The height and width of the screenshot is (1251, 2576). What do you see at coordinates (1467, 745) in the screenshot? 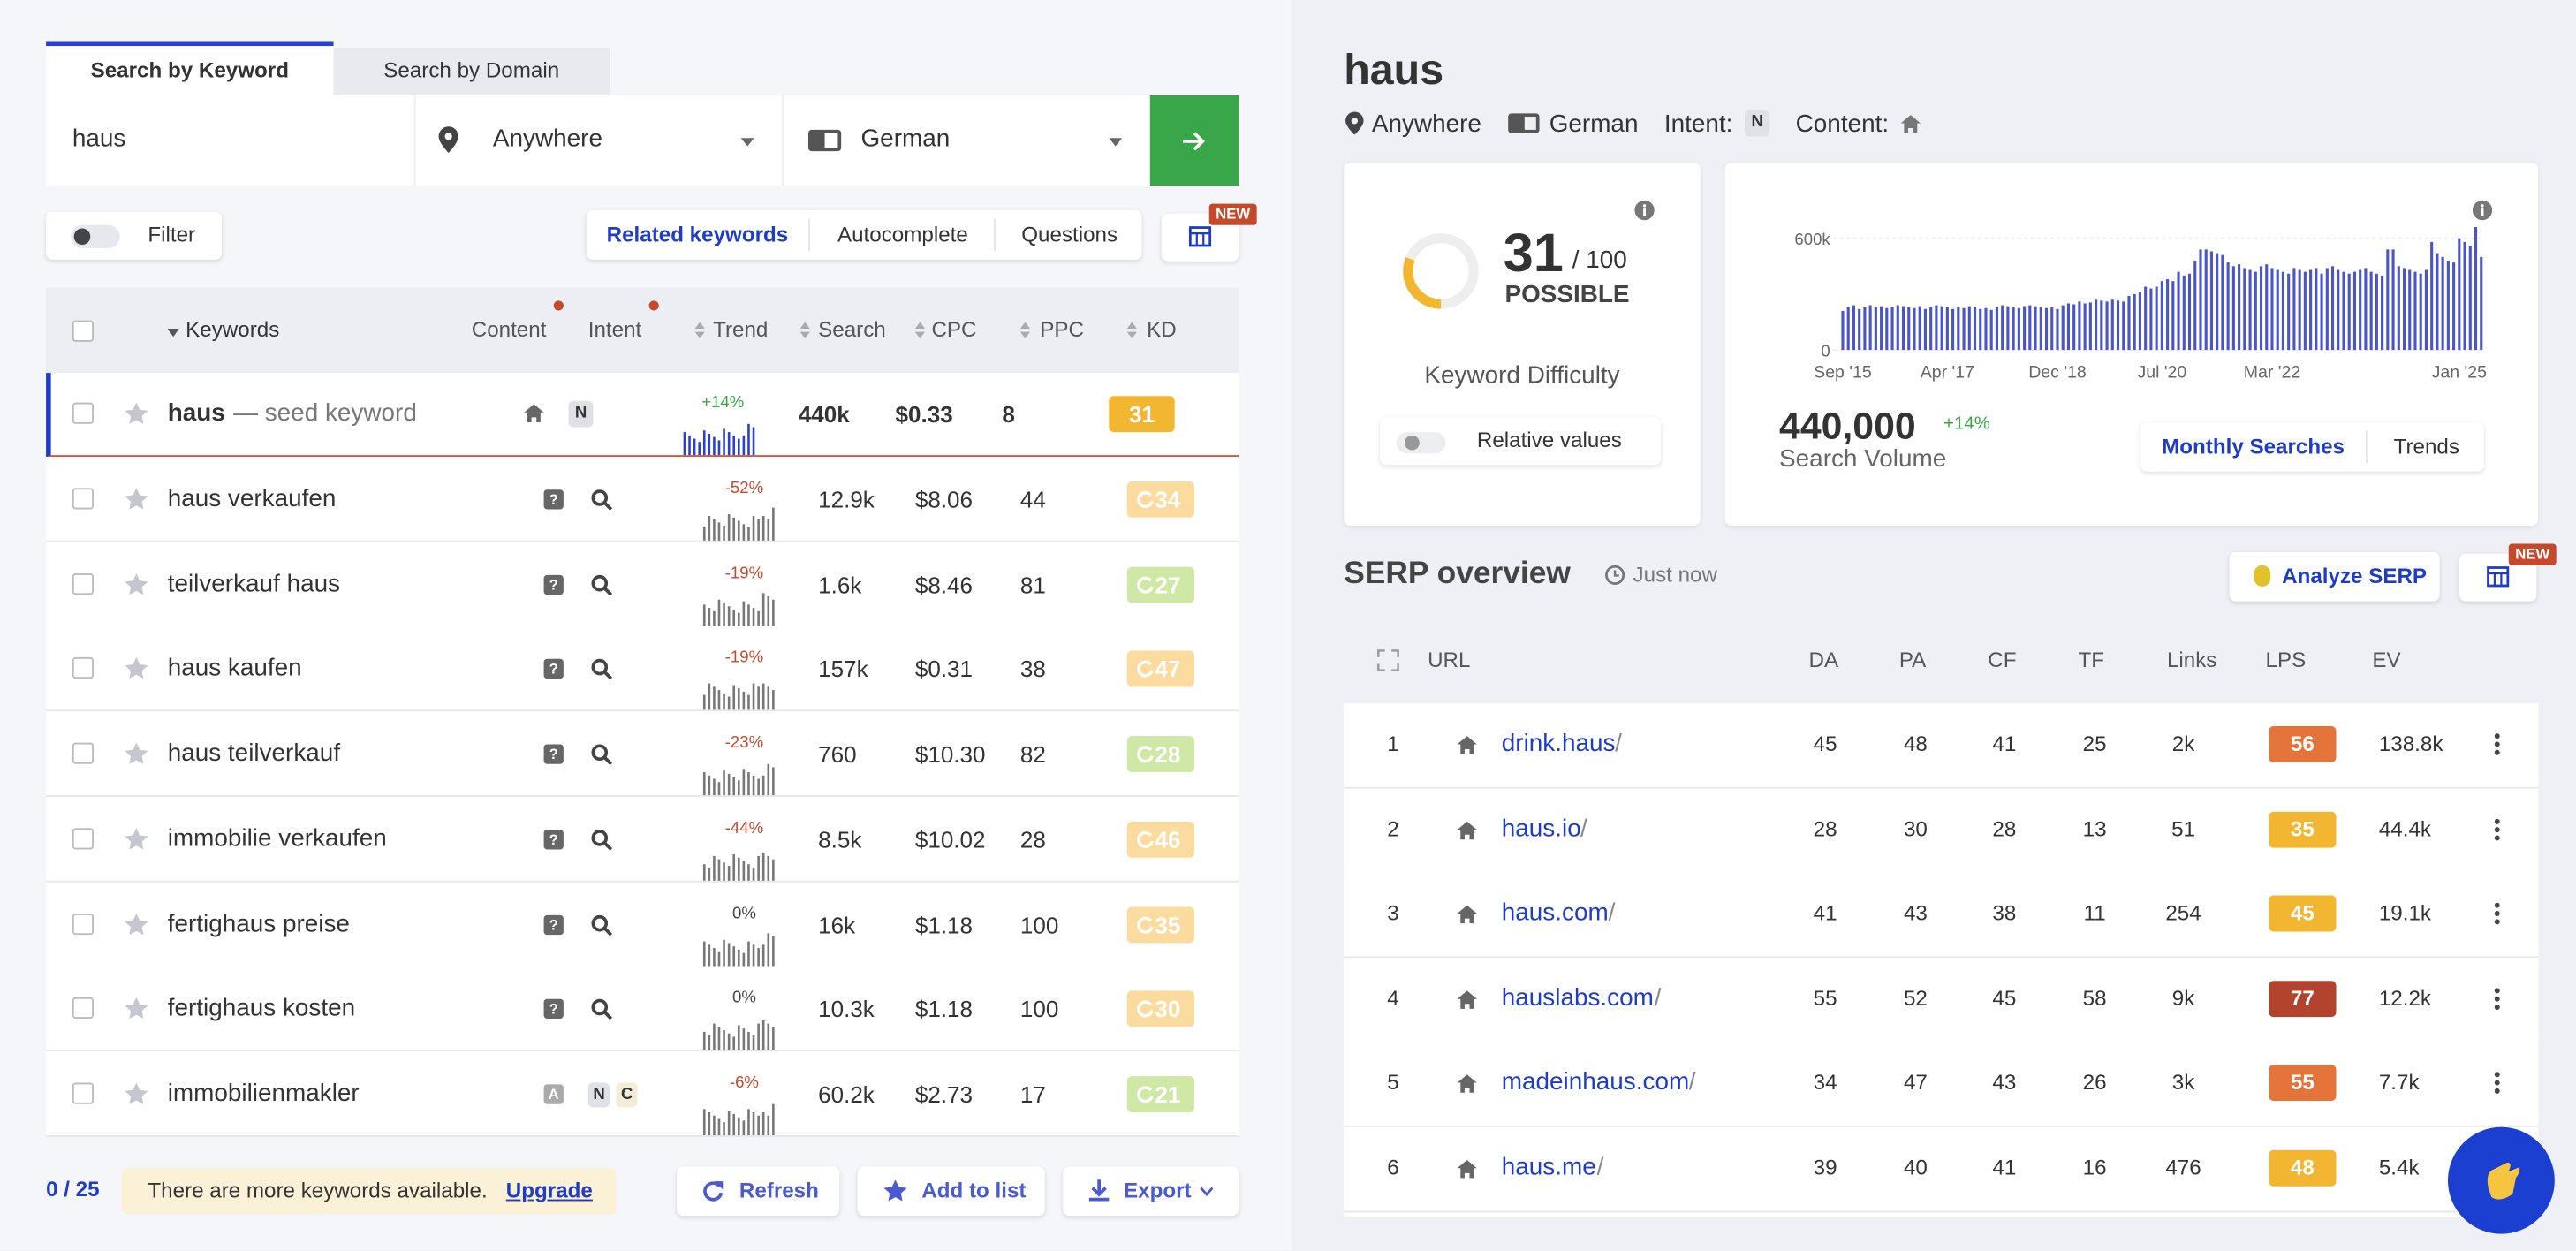
I see `home-icon` at bounding box center [1467, 745].